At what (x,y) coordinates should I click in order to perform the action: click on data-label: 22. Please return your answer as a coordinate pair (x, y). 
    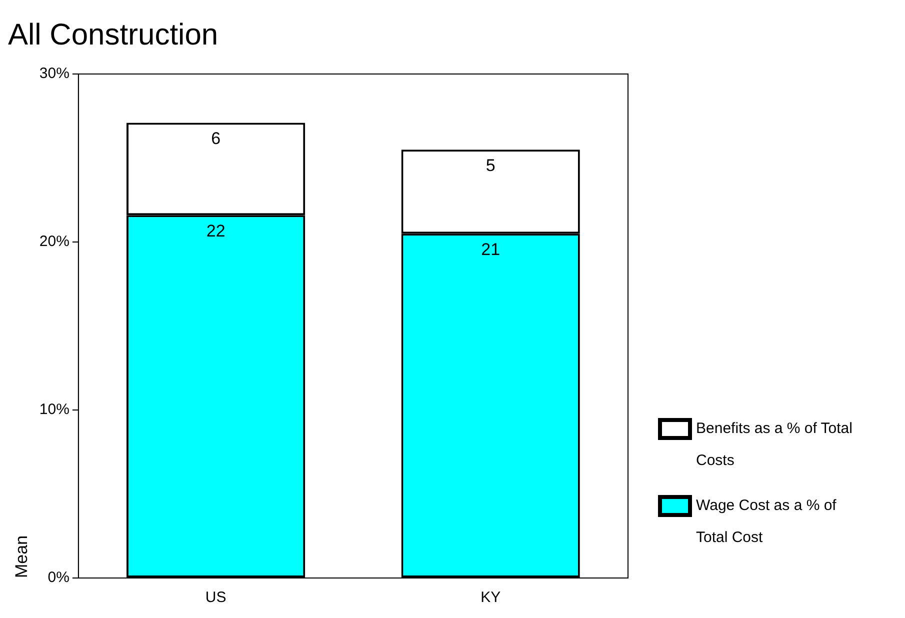
    Looking at the image, I should click on (216, 230).